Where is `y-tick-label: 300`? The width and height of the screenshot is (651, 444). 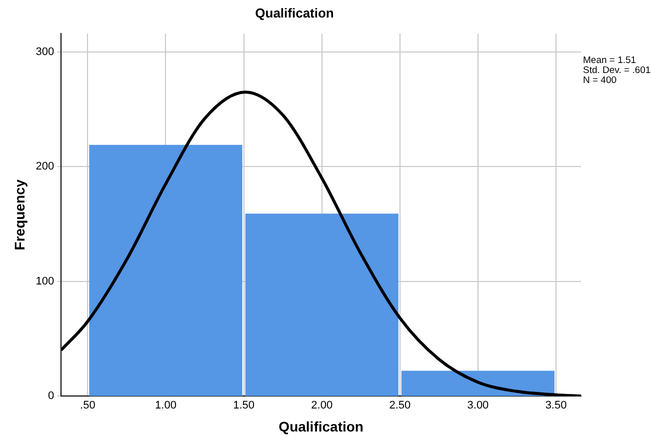 y-tick-label: 300 is located at coordinates (45, 52).